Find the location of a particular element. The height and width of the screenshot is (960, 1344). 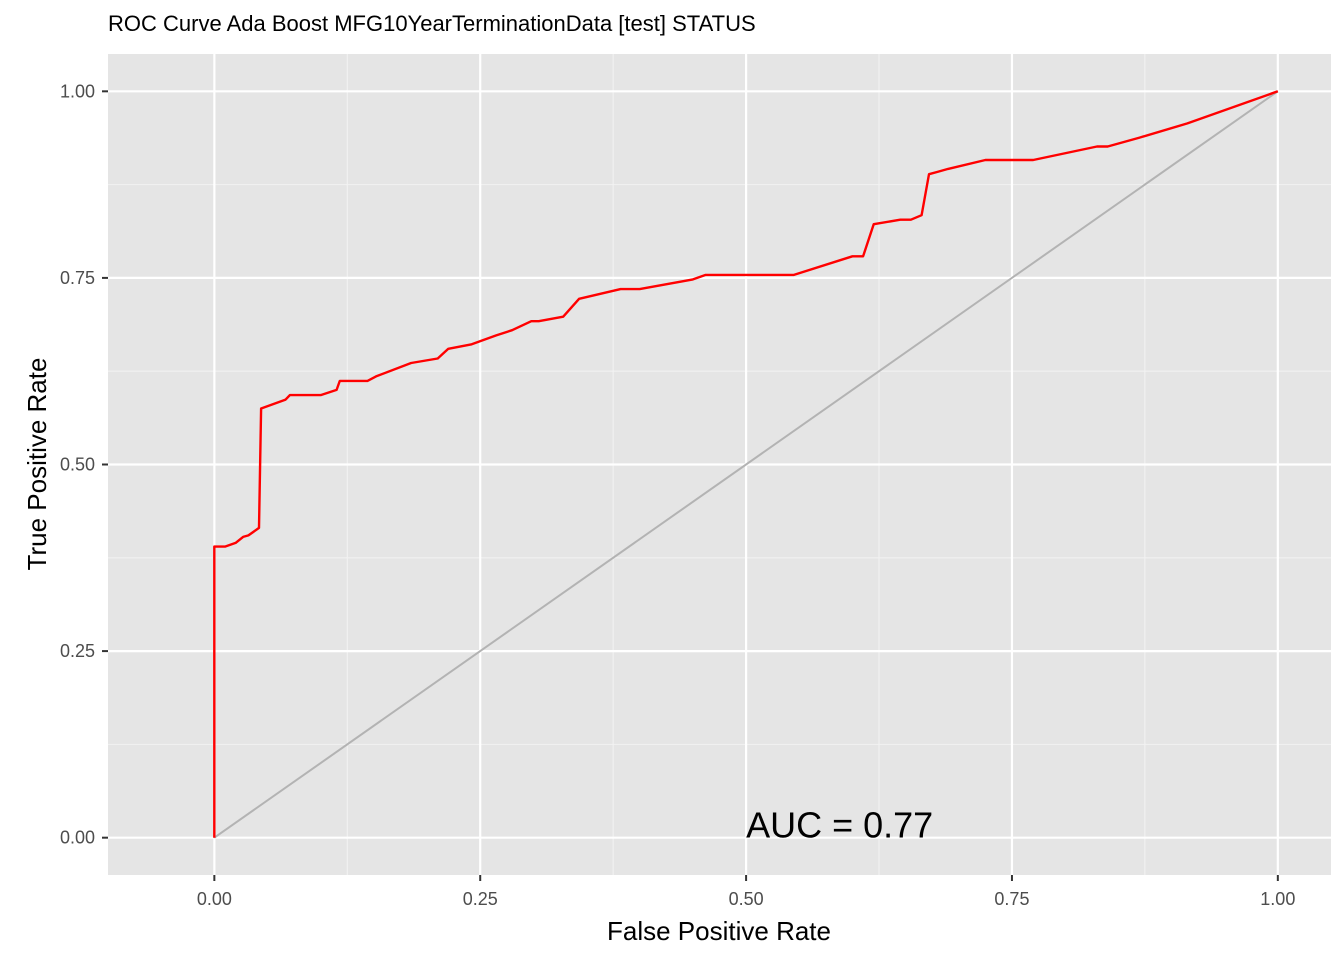

x-tick-label: 0.00 is located at coordinates (214, 899).